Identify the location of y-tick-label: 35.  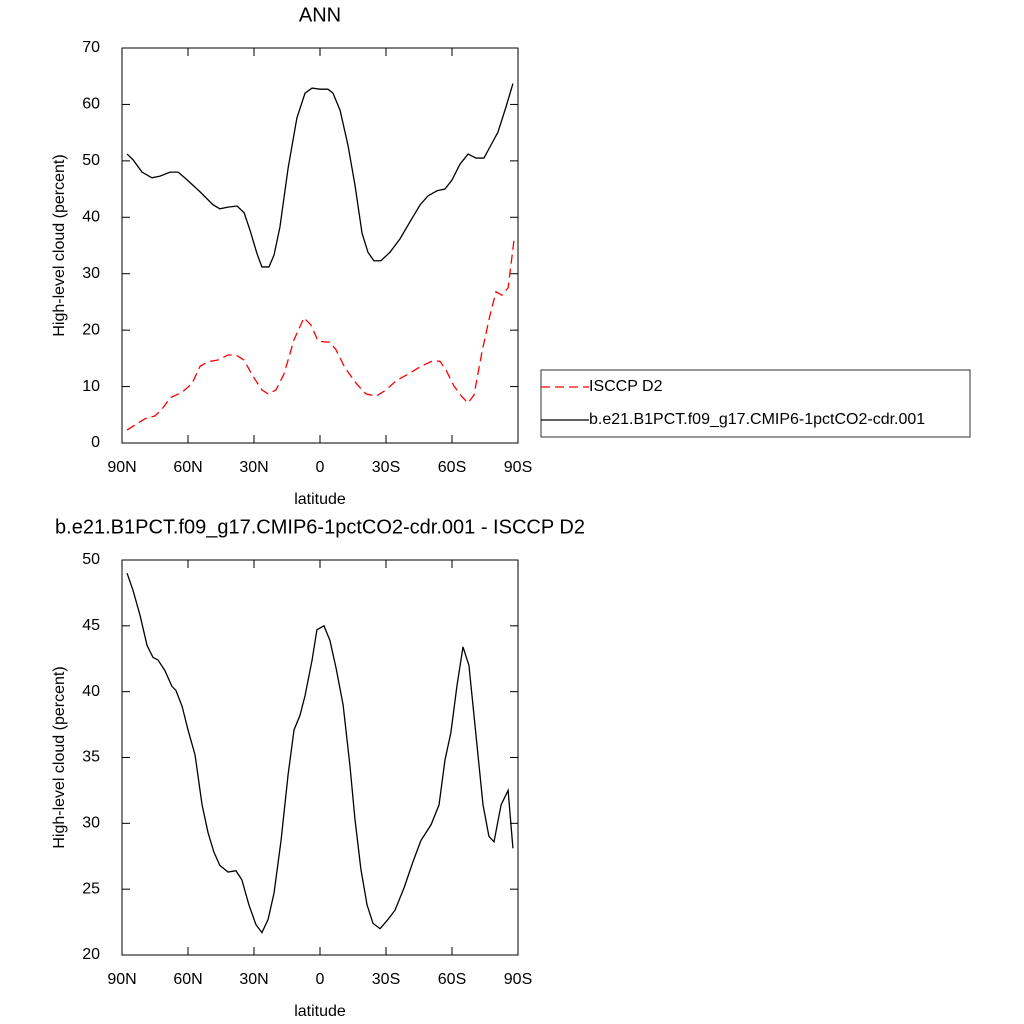
(91, 757).